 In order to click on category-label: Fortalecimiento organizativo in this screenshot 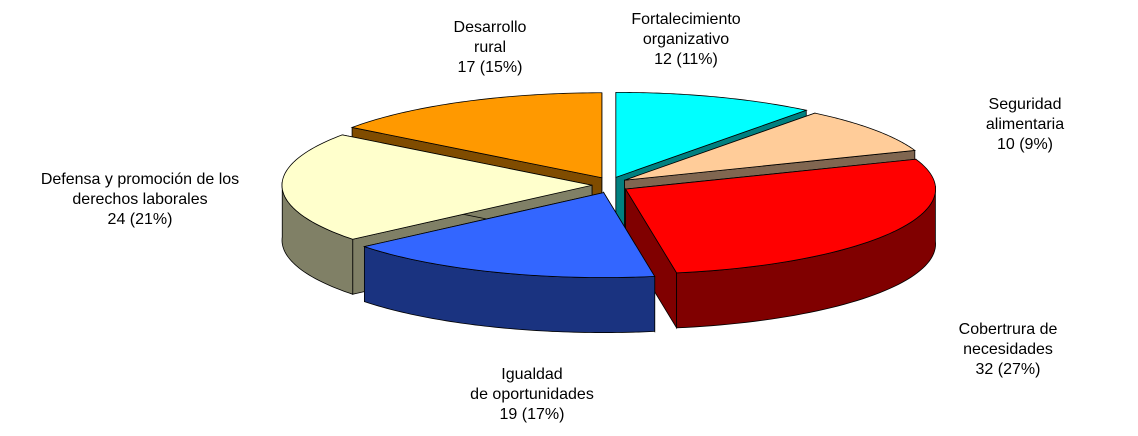, I will do `click(686, 29)`.